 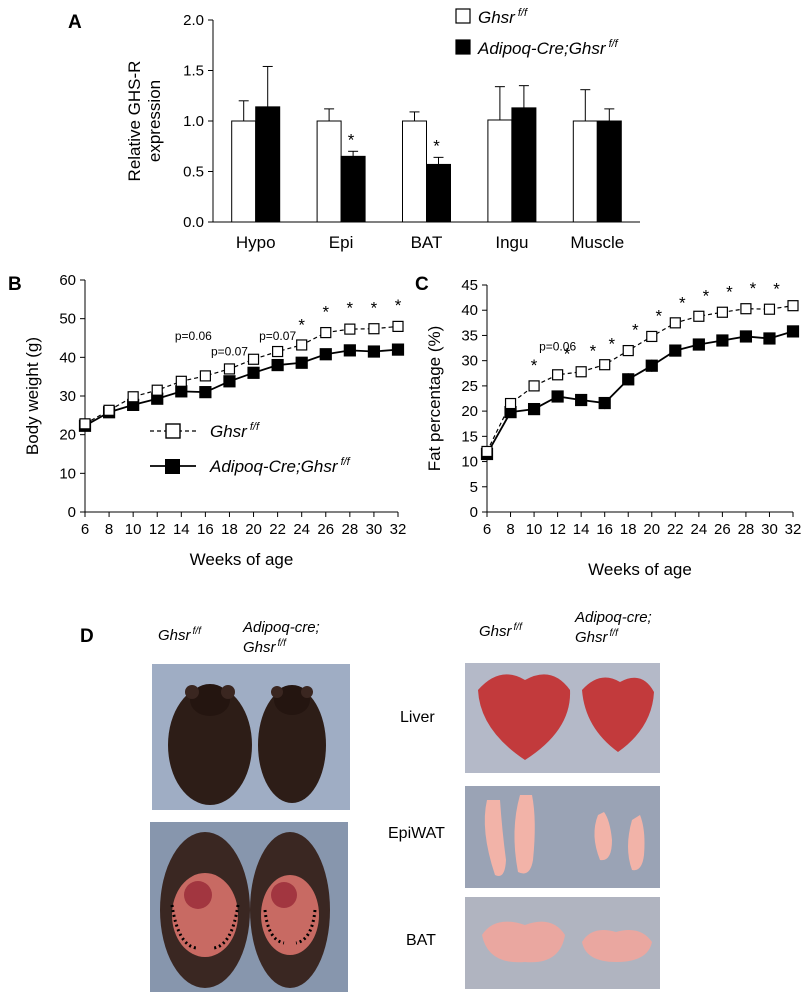 What do you see at coordinates (469, 285) in the screenshot?
I see `chart-c-ytick-label: 45` at bounding box center [469, 285].